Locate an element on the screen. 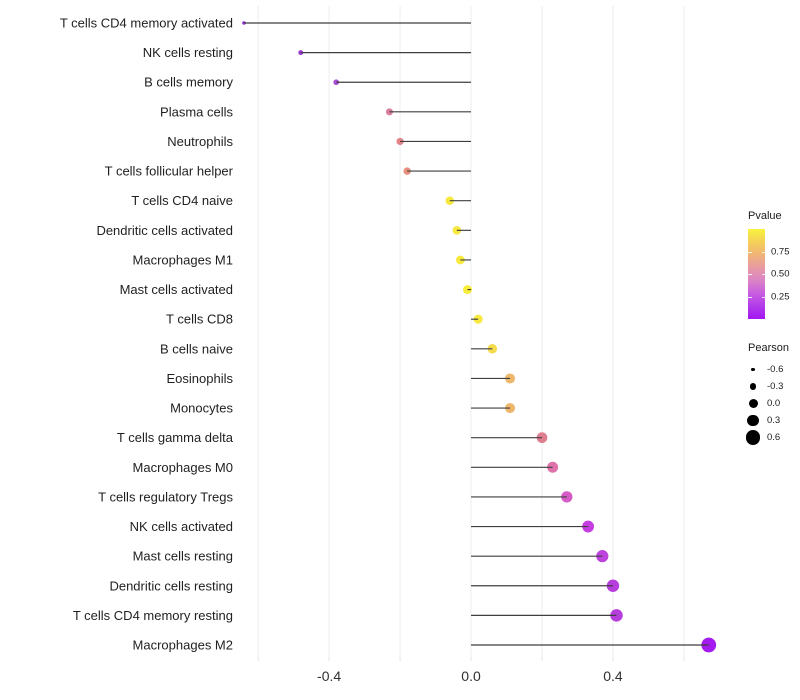 The image size is (800, 700). category-label: Macrophages M2 is located at coordinates (183, 645).